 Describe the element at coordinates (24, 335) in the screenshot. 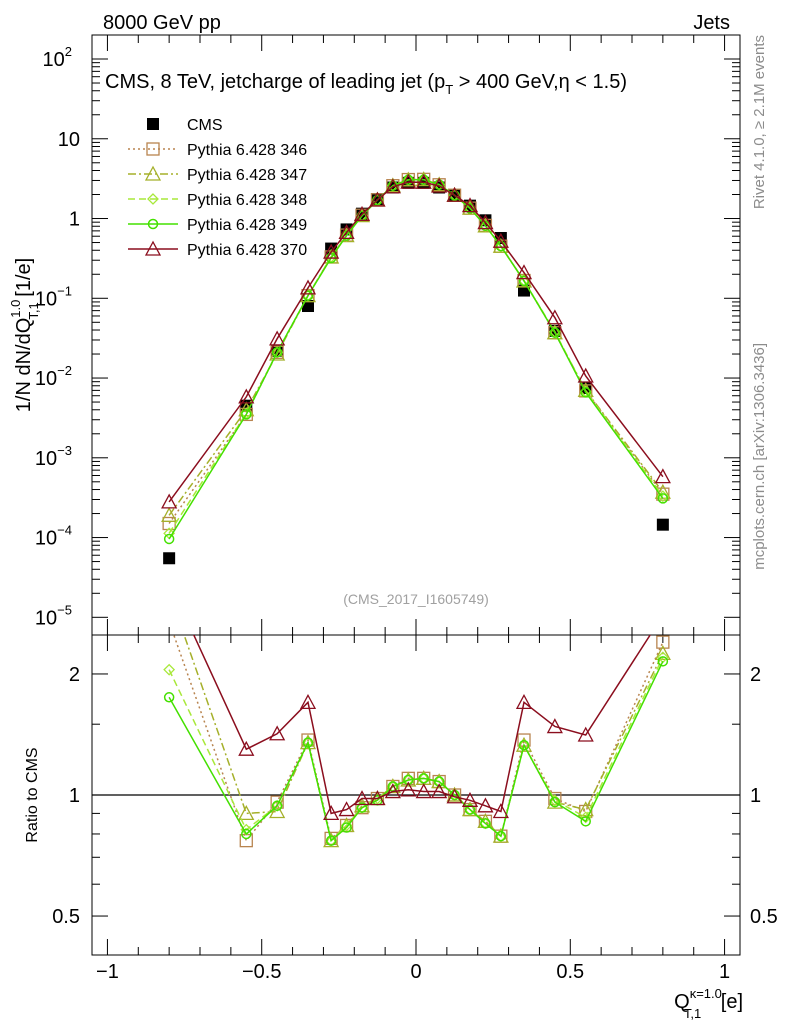

I see `main-y-axis-label: 1/N dN/dQ1.0 T,1 [1/e]` at that location.